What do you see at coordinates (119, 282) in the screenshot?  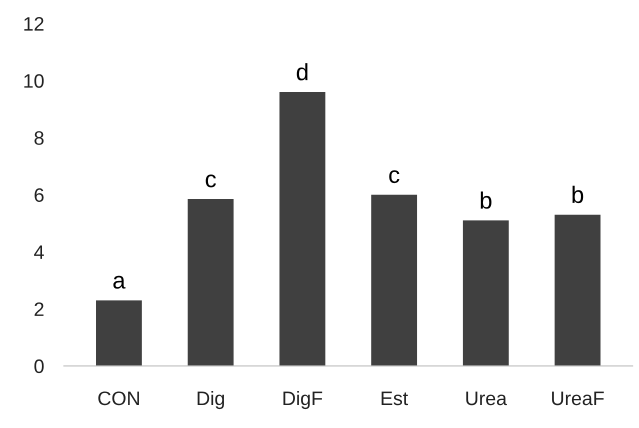 I see `annotation: a` at bounding box center [119, 282].